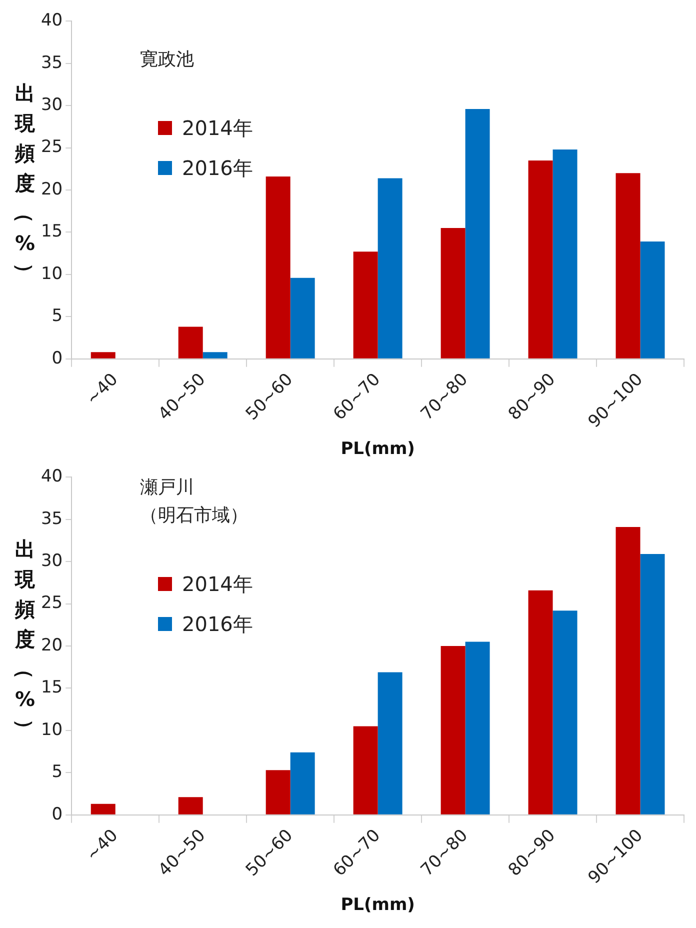 The width and height of the screenshot is (696, 928). I want to click on text: 寛政池, so click(167, 60).